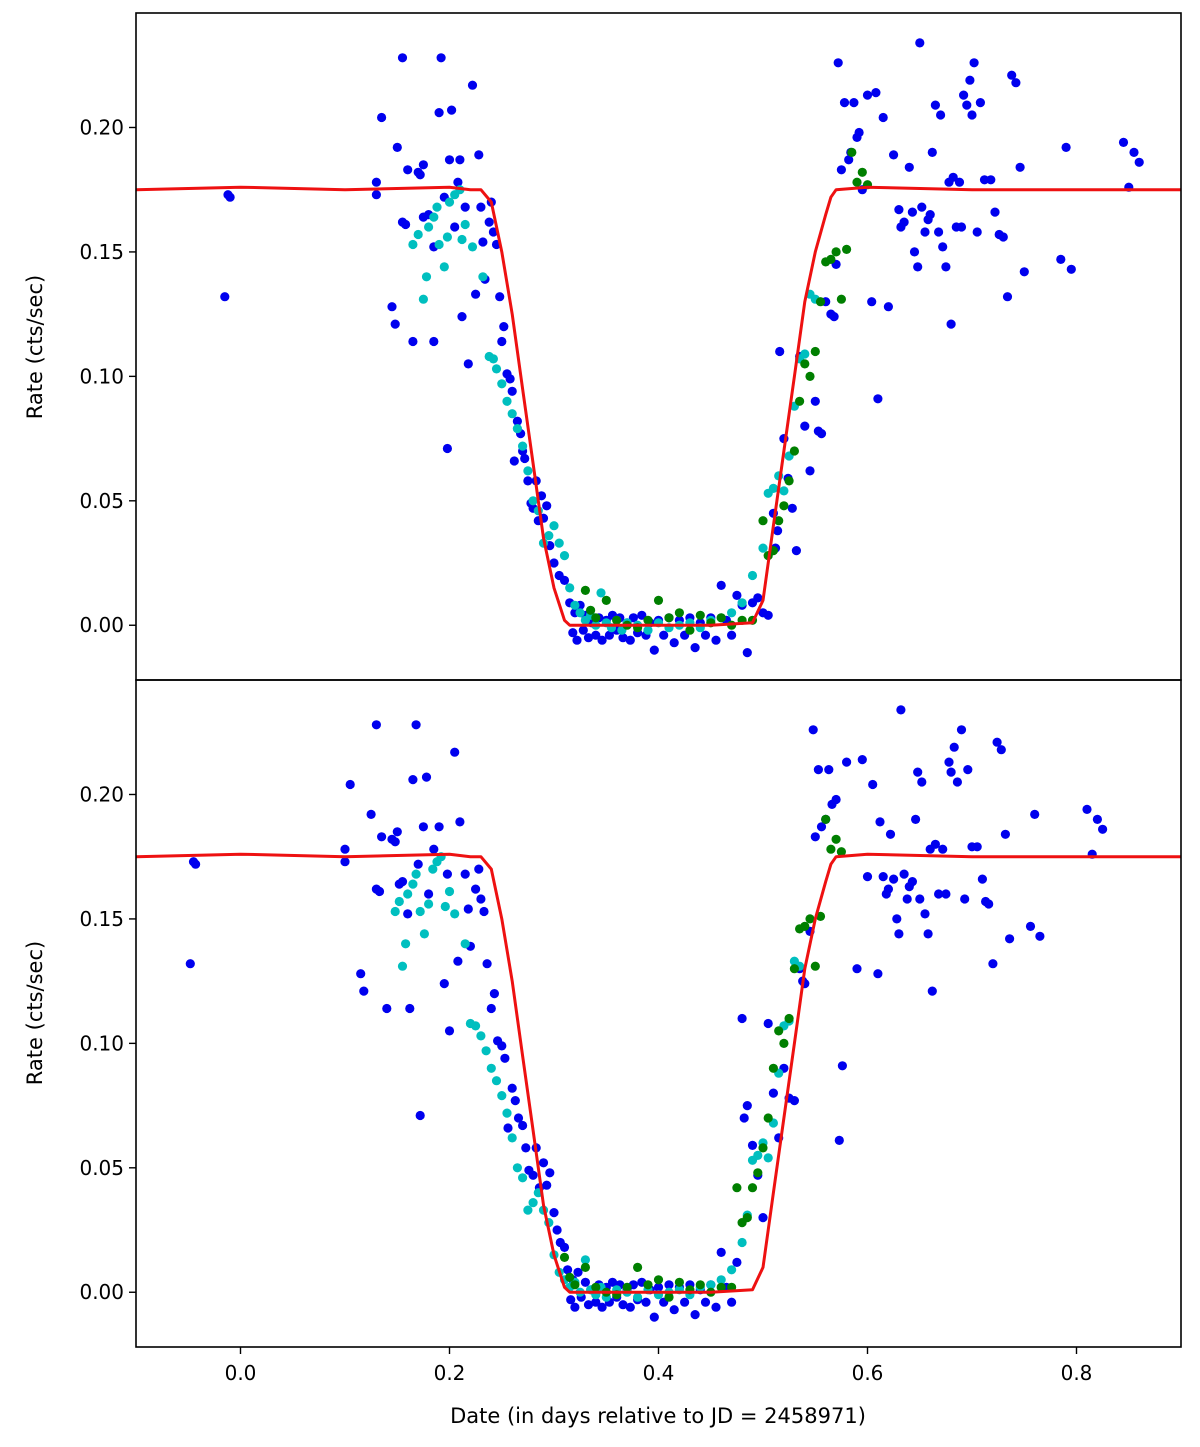  Describe the element at coordinates (658, 1416) in the screenshot. I see `x-axis-title: Date (in days relative to JD = 2458971)` at that location.